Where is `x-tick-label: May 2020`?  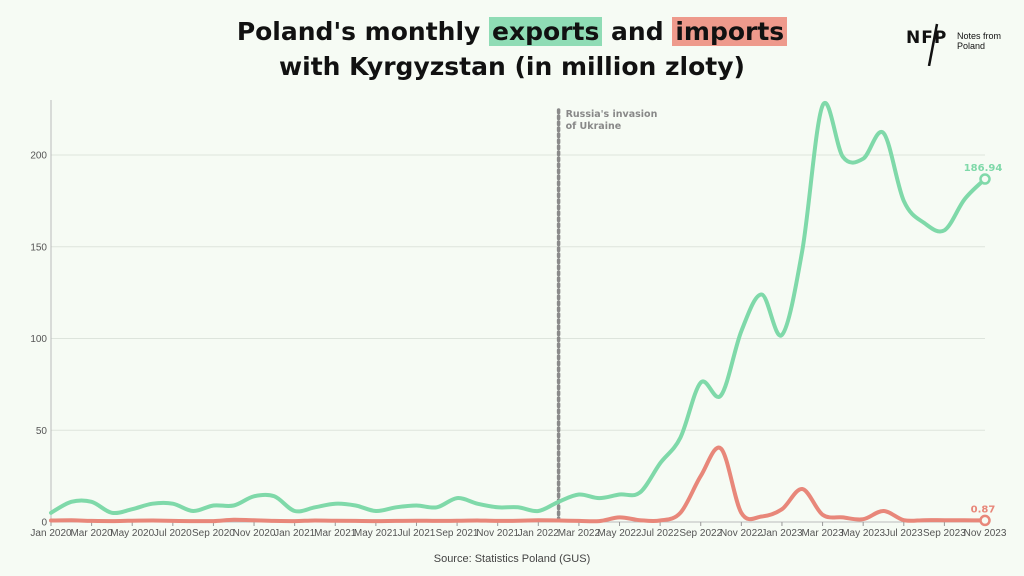
x-tick-label: May 2020 is located at coordinates (132, 533).